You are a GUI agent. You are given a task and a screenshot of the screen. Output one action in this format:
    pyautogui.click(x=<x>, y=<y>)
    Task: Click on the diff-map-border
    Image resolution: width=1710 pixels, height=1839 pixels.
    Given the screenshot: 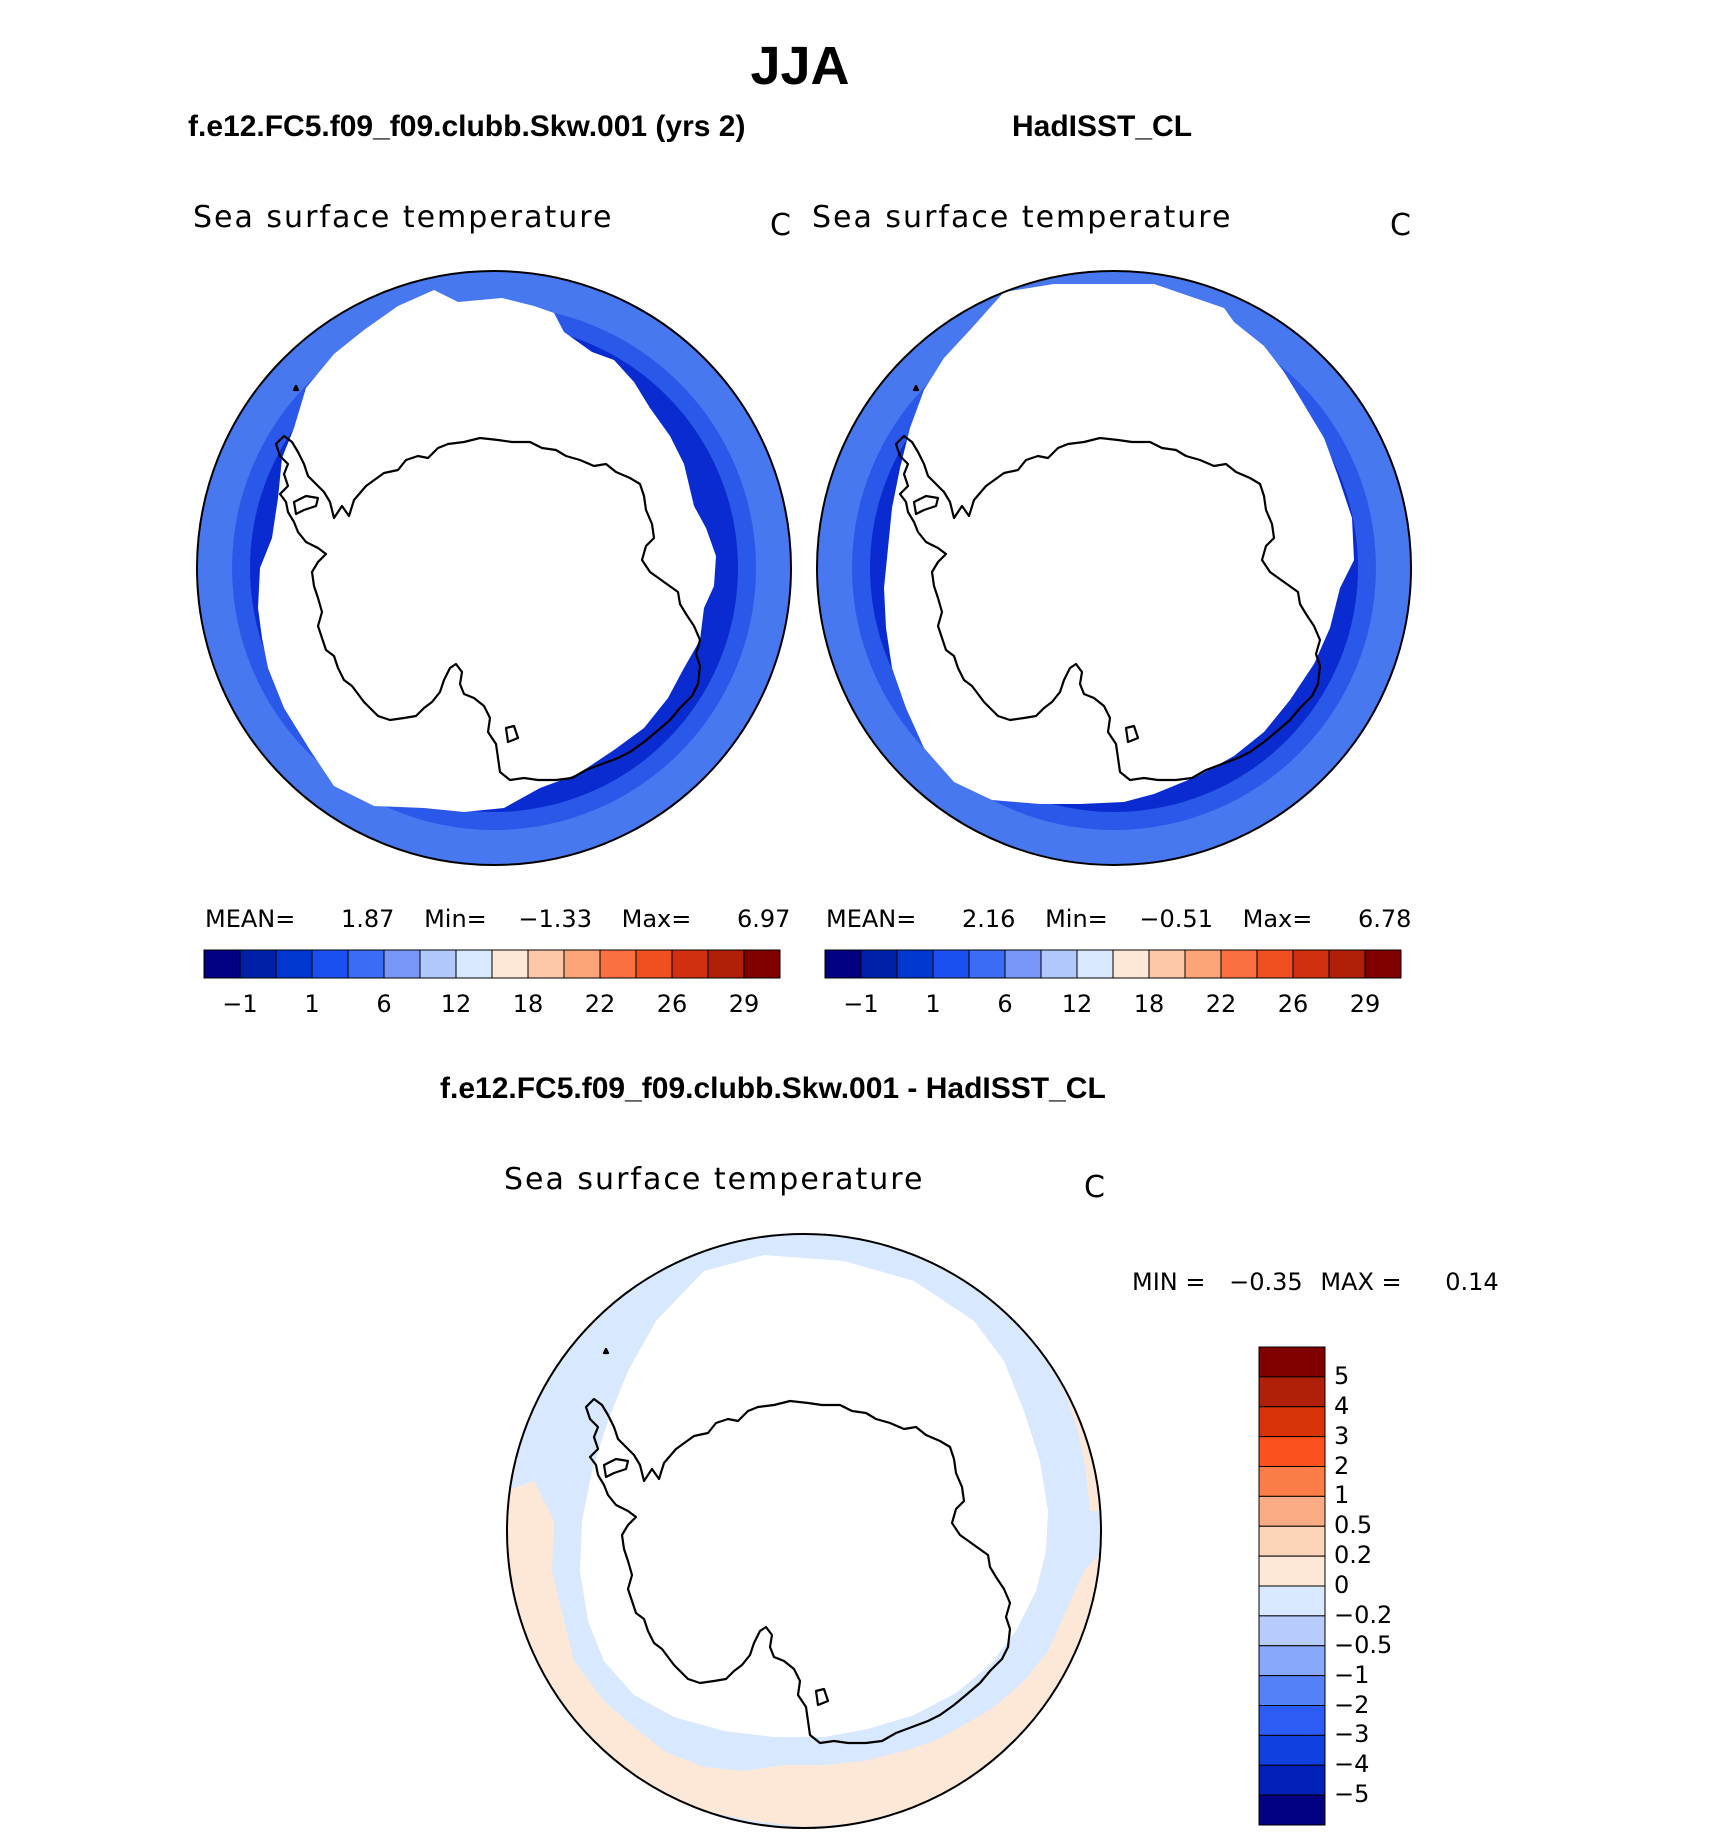 What is the action you would take?
    pyautogui.click(x=804, y=1531)
    